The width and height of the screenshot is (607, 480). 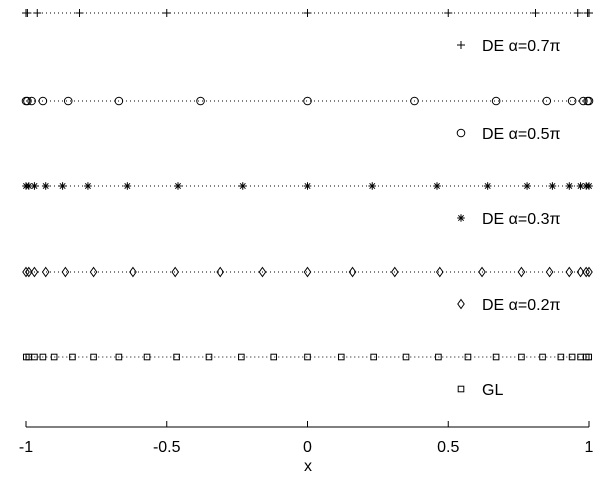 I want to click on x-tick-label: -0.5, so click(x=167, y=447).